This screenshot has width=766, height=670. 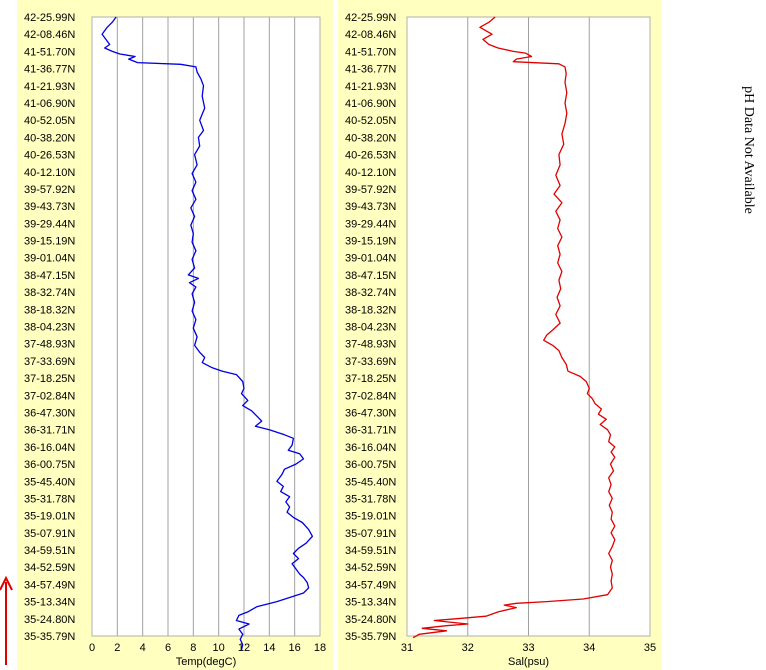 I want to click on x-tick-label: 8, so click(x=193, y=648).